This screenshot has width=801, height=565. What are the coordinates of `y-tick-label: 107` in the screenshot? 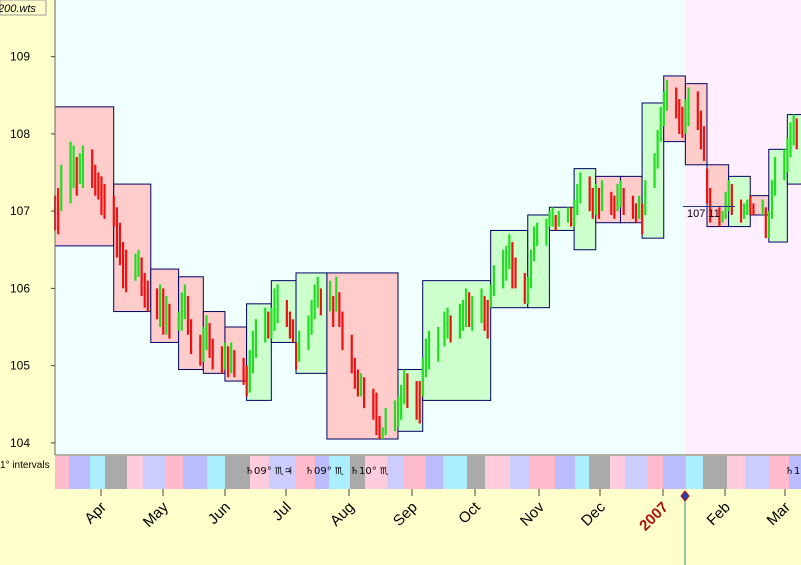 It's located at (20, 211).